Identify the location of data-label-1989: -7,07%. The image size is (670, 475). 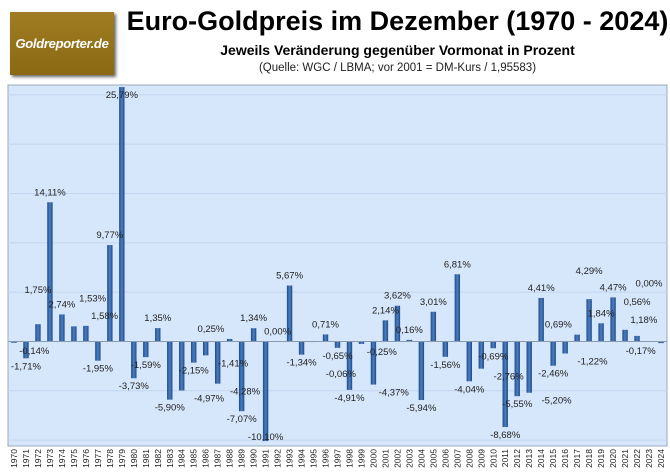
(242, 419).